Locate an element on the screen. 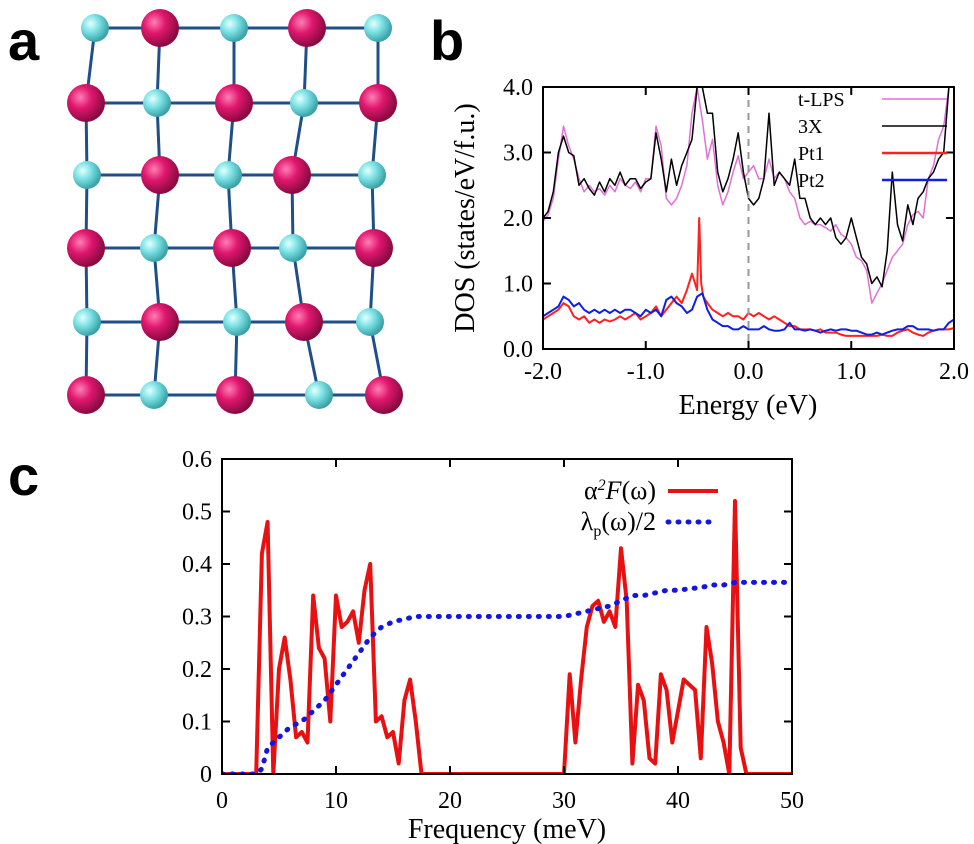 This screenshot has height=844, width=974. dos-y-tick-label: 1.0 is located at coordinates (518, 285).